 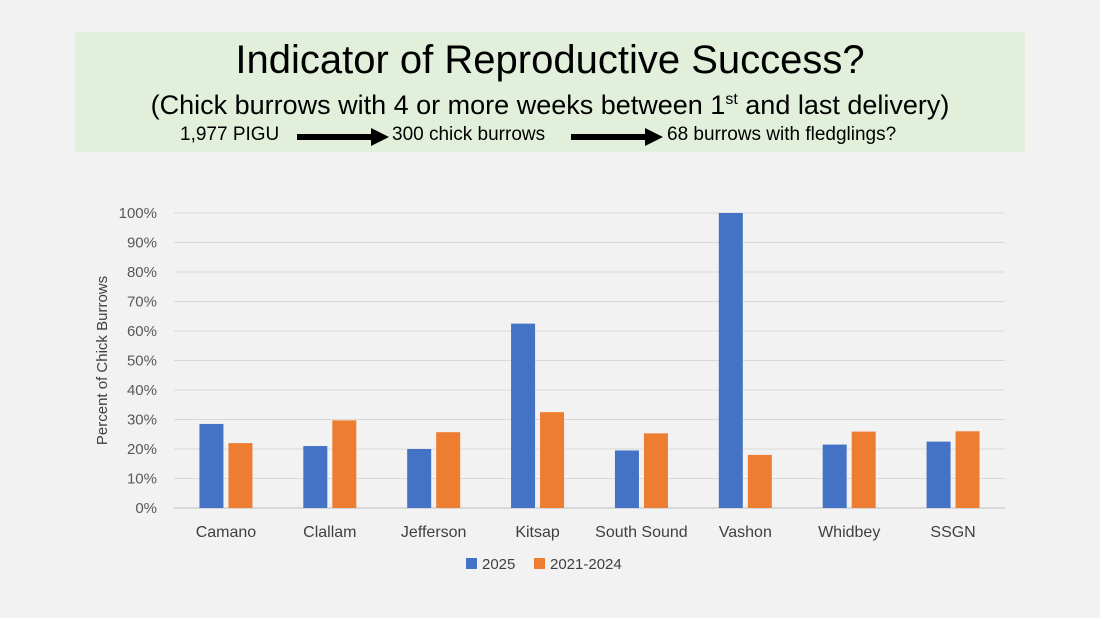 What do you see at coordinates (138, 213) in the screenshot?
I see `y-tick-label: 100%` at bounding box center [138, 213].